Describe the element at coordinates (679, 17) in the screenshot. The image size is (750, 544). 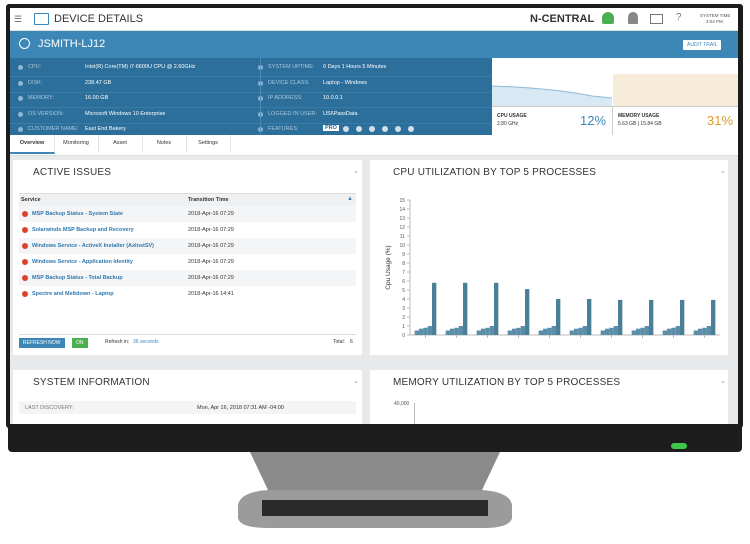
I see `help-icon: ?` at that location.